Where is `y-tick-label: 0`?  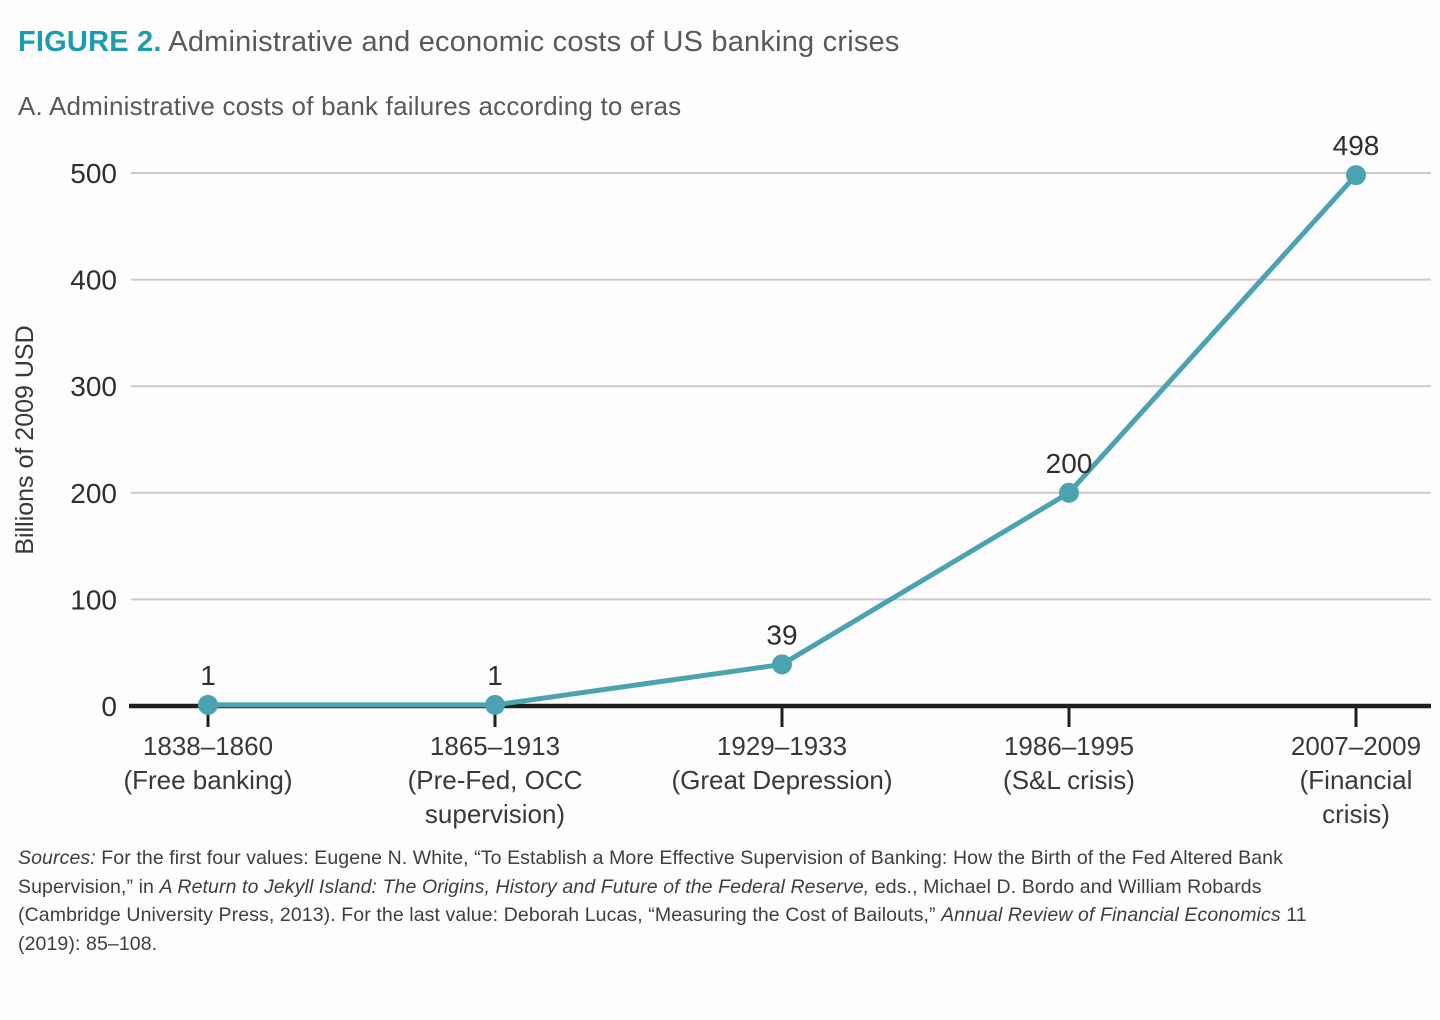
y-tick-label: 0 is located at coordinates (109, 706).